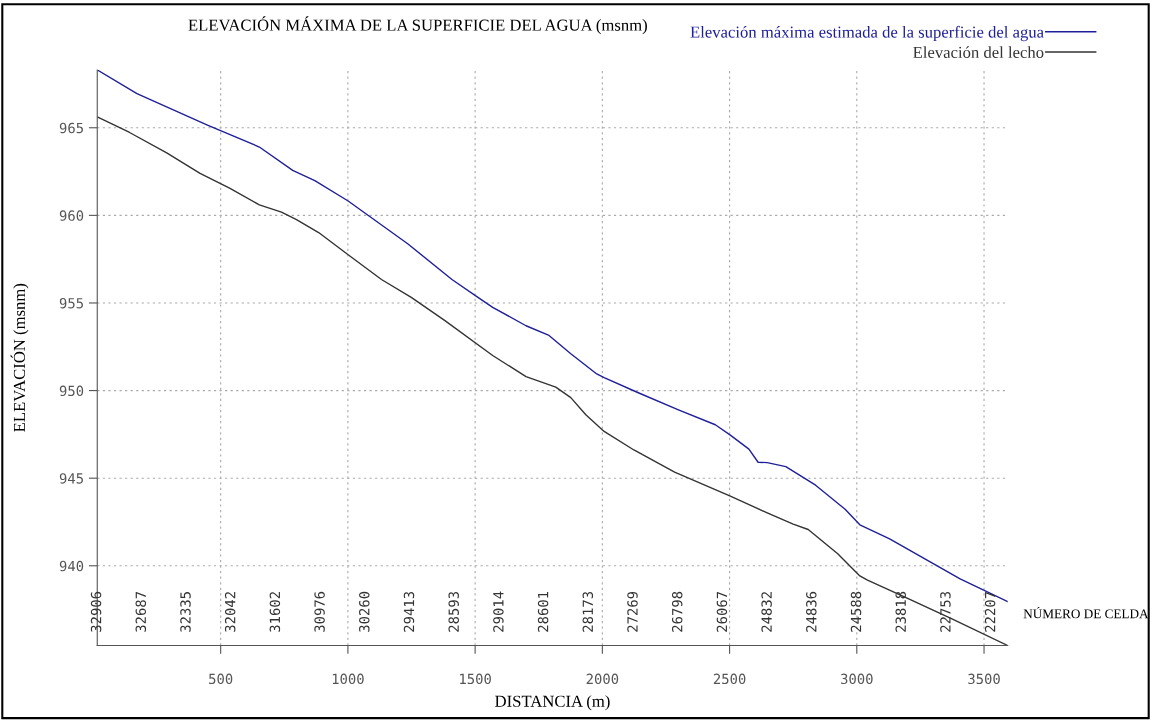  I want to click on annotation: 24832, so click(766, 612).